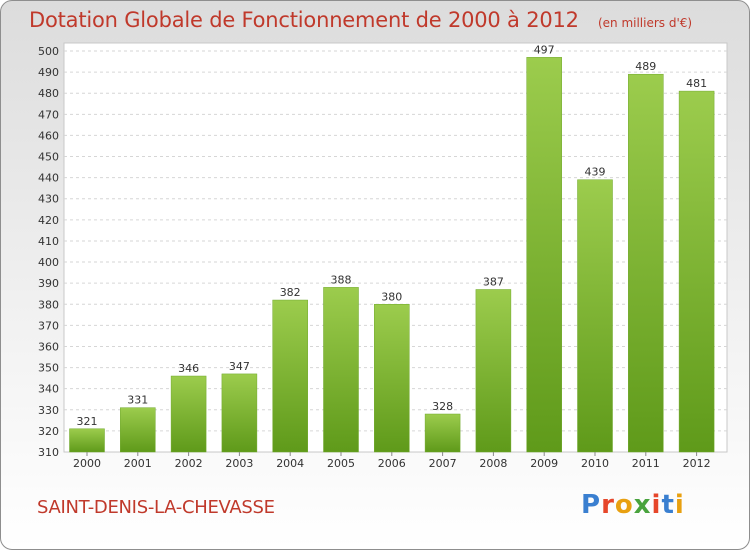 The image size is (750, 550). I want to click on x-tick-label-2006: 2006, so click(392, 463).